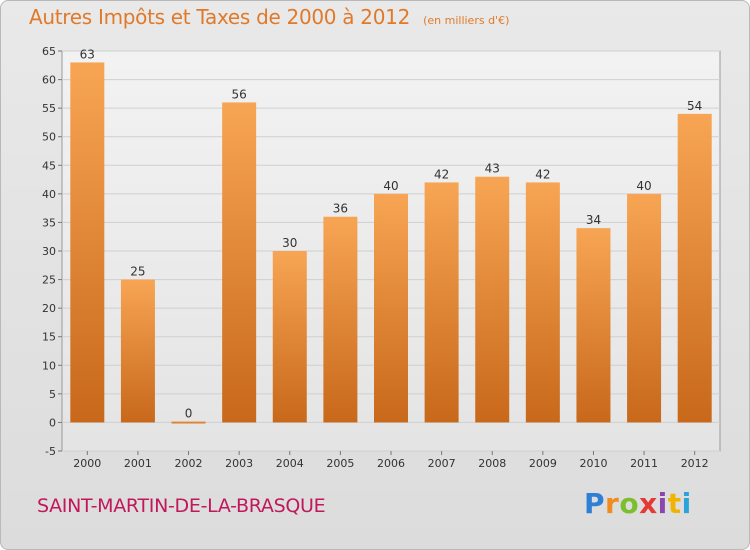 The width and height of the screenshot is (750, 550). What do you see at coordinates (49, 80) in the screenshot?
I see `y-tick-label: 60` at bounding box center [49, 80].